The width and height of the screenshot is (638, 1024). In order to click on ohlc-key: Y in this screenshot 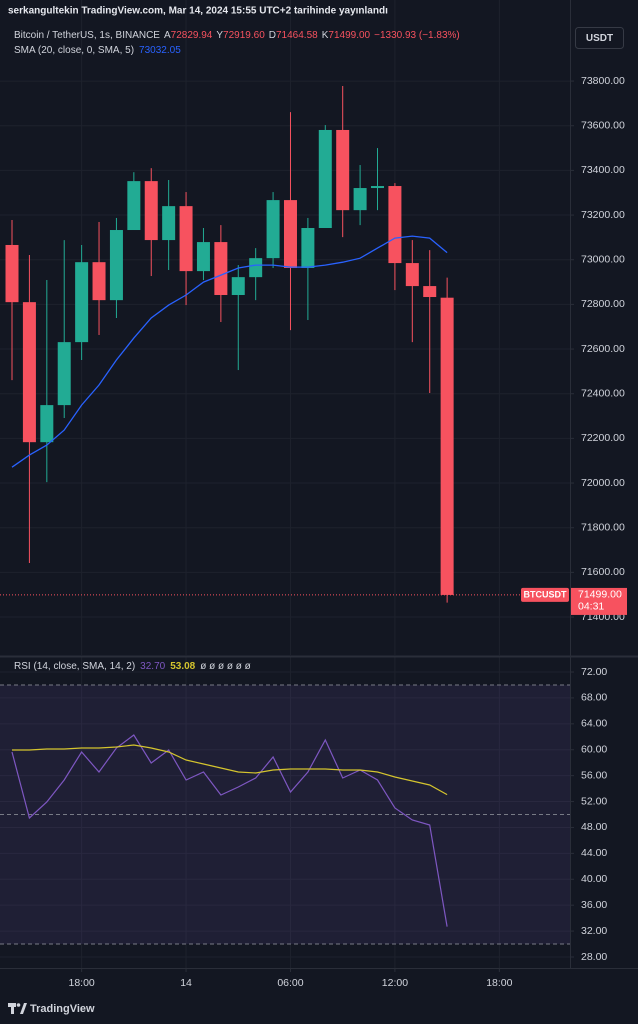, I will do `click(219, 35)`.